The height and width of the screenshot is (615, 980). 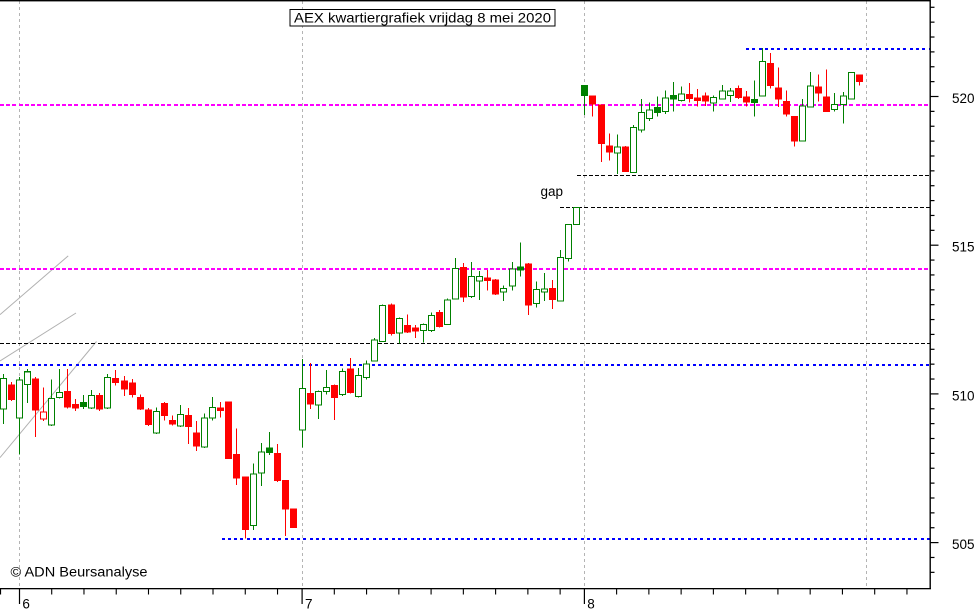 I want to click on svg-text: 505, so click(x=963, y=544).